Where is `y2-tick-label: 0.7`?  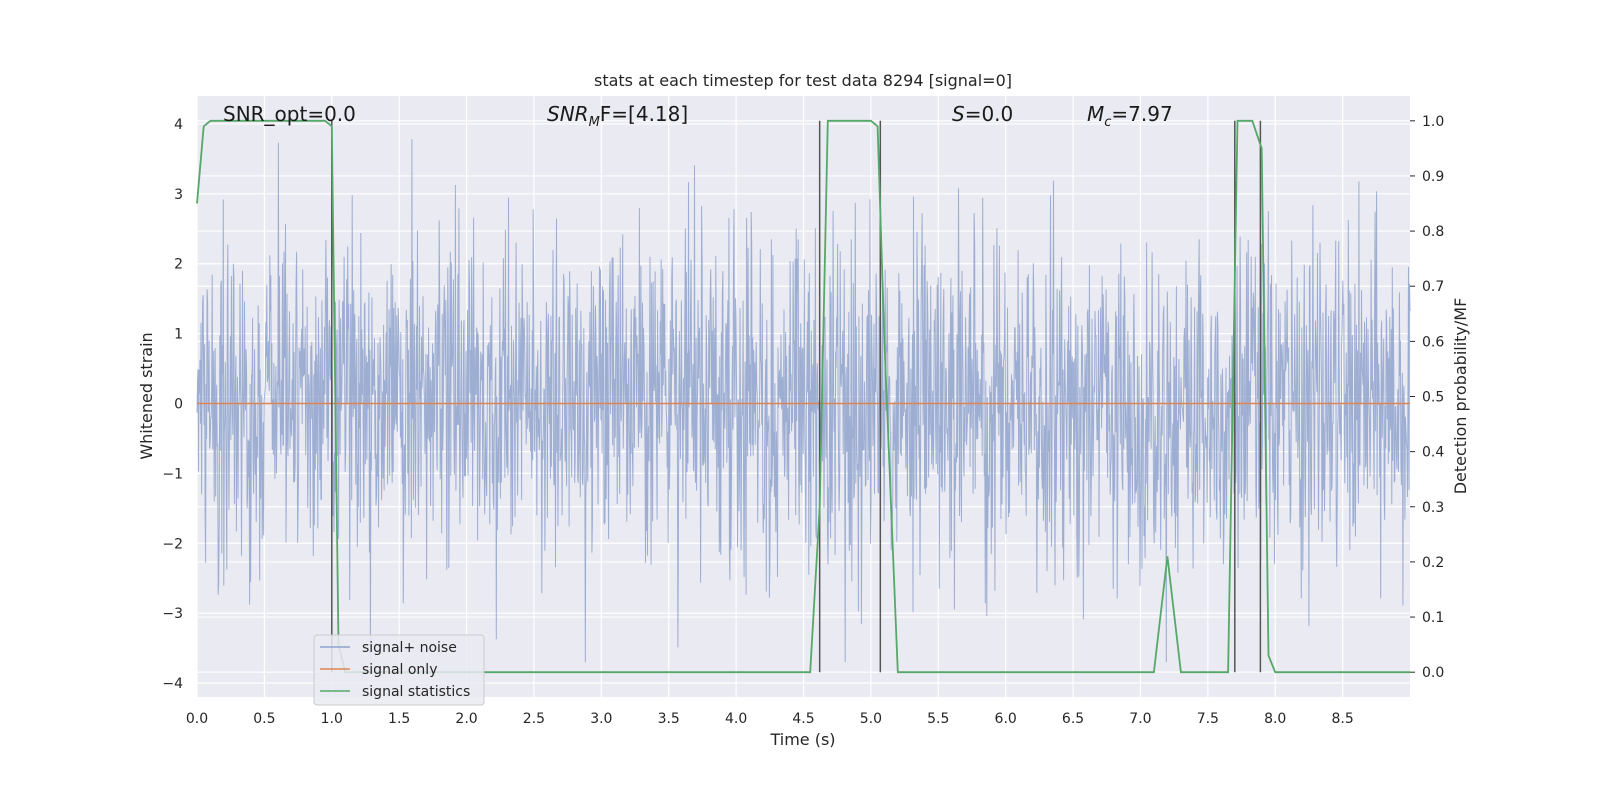 y2-tick-label: 0.7 is located at coordinates (1433, 287).